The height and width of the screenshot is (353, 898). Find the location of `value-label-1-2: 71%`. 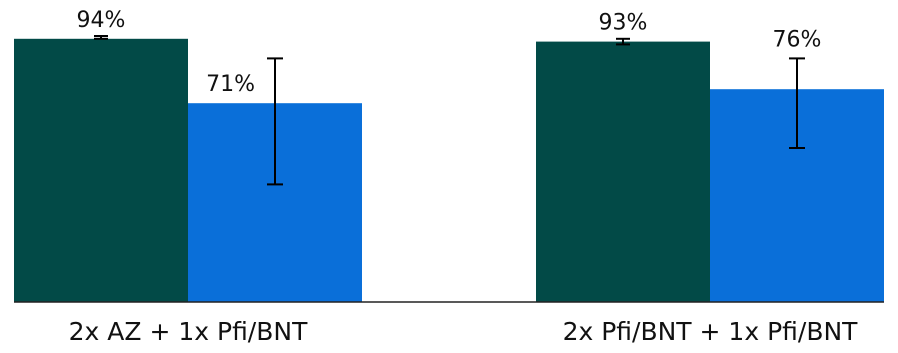

value-label-1-2: 71% is located at coordinates (230, 84).